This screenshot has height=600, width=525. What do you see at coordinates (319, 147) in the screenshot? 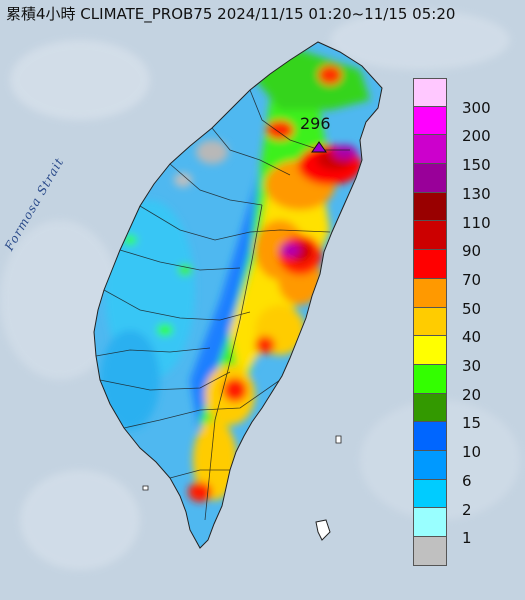
I see `max-marker-triangle` at bounding box center [319, 147].